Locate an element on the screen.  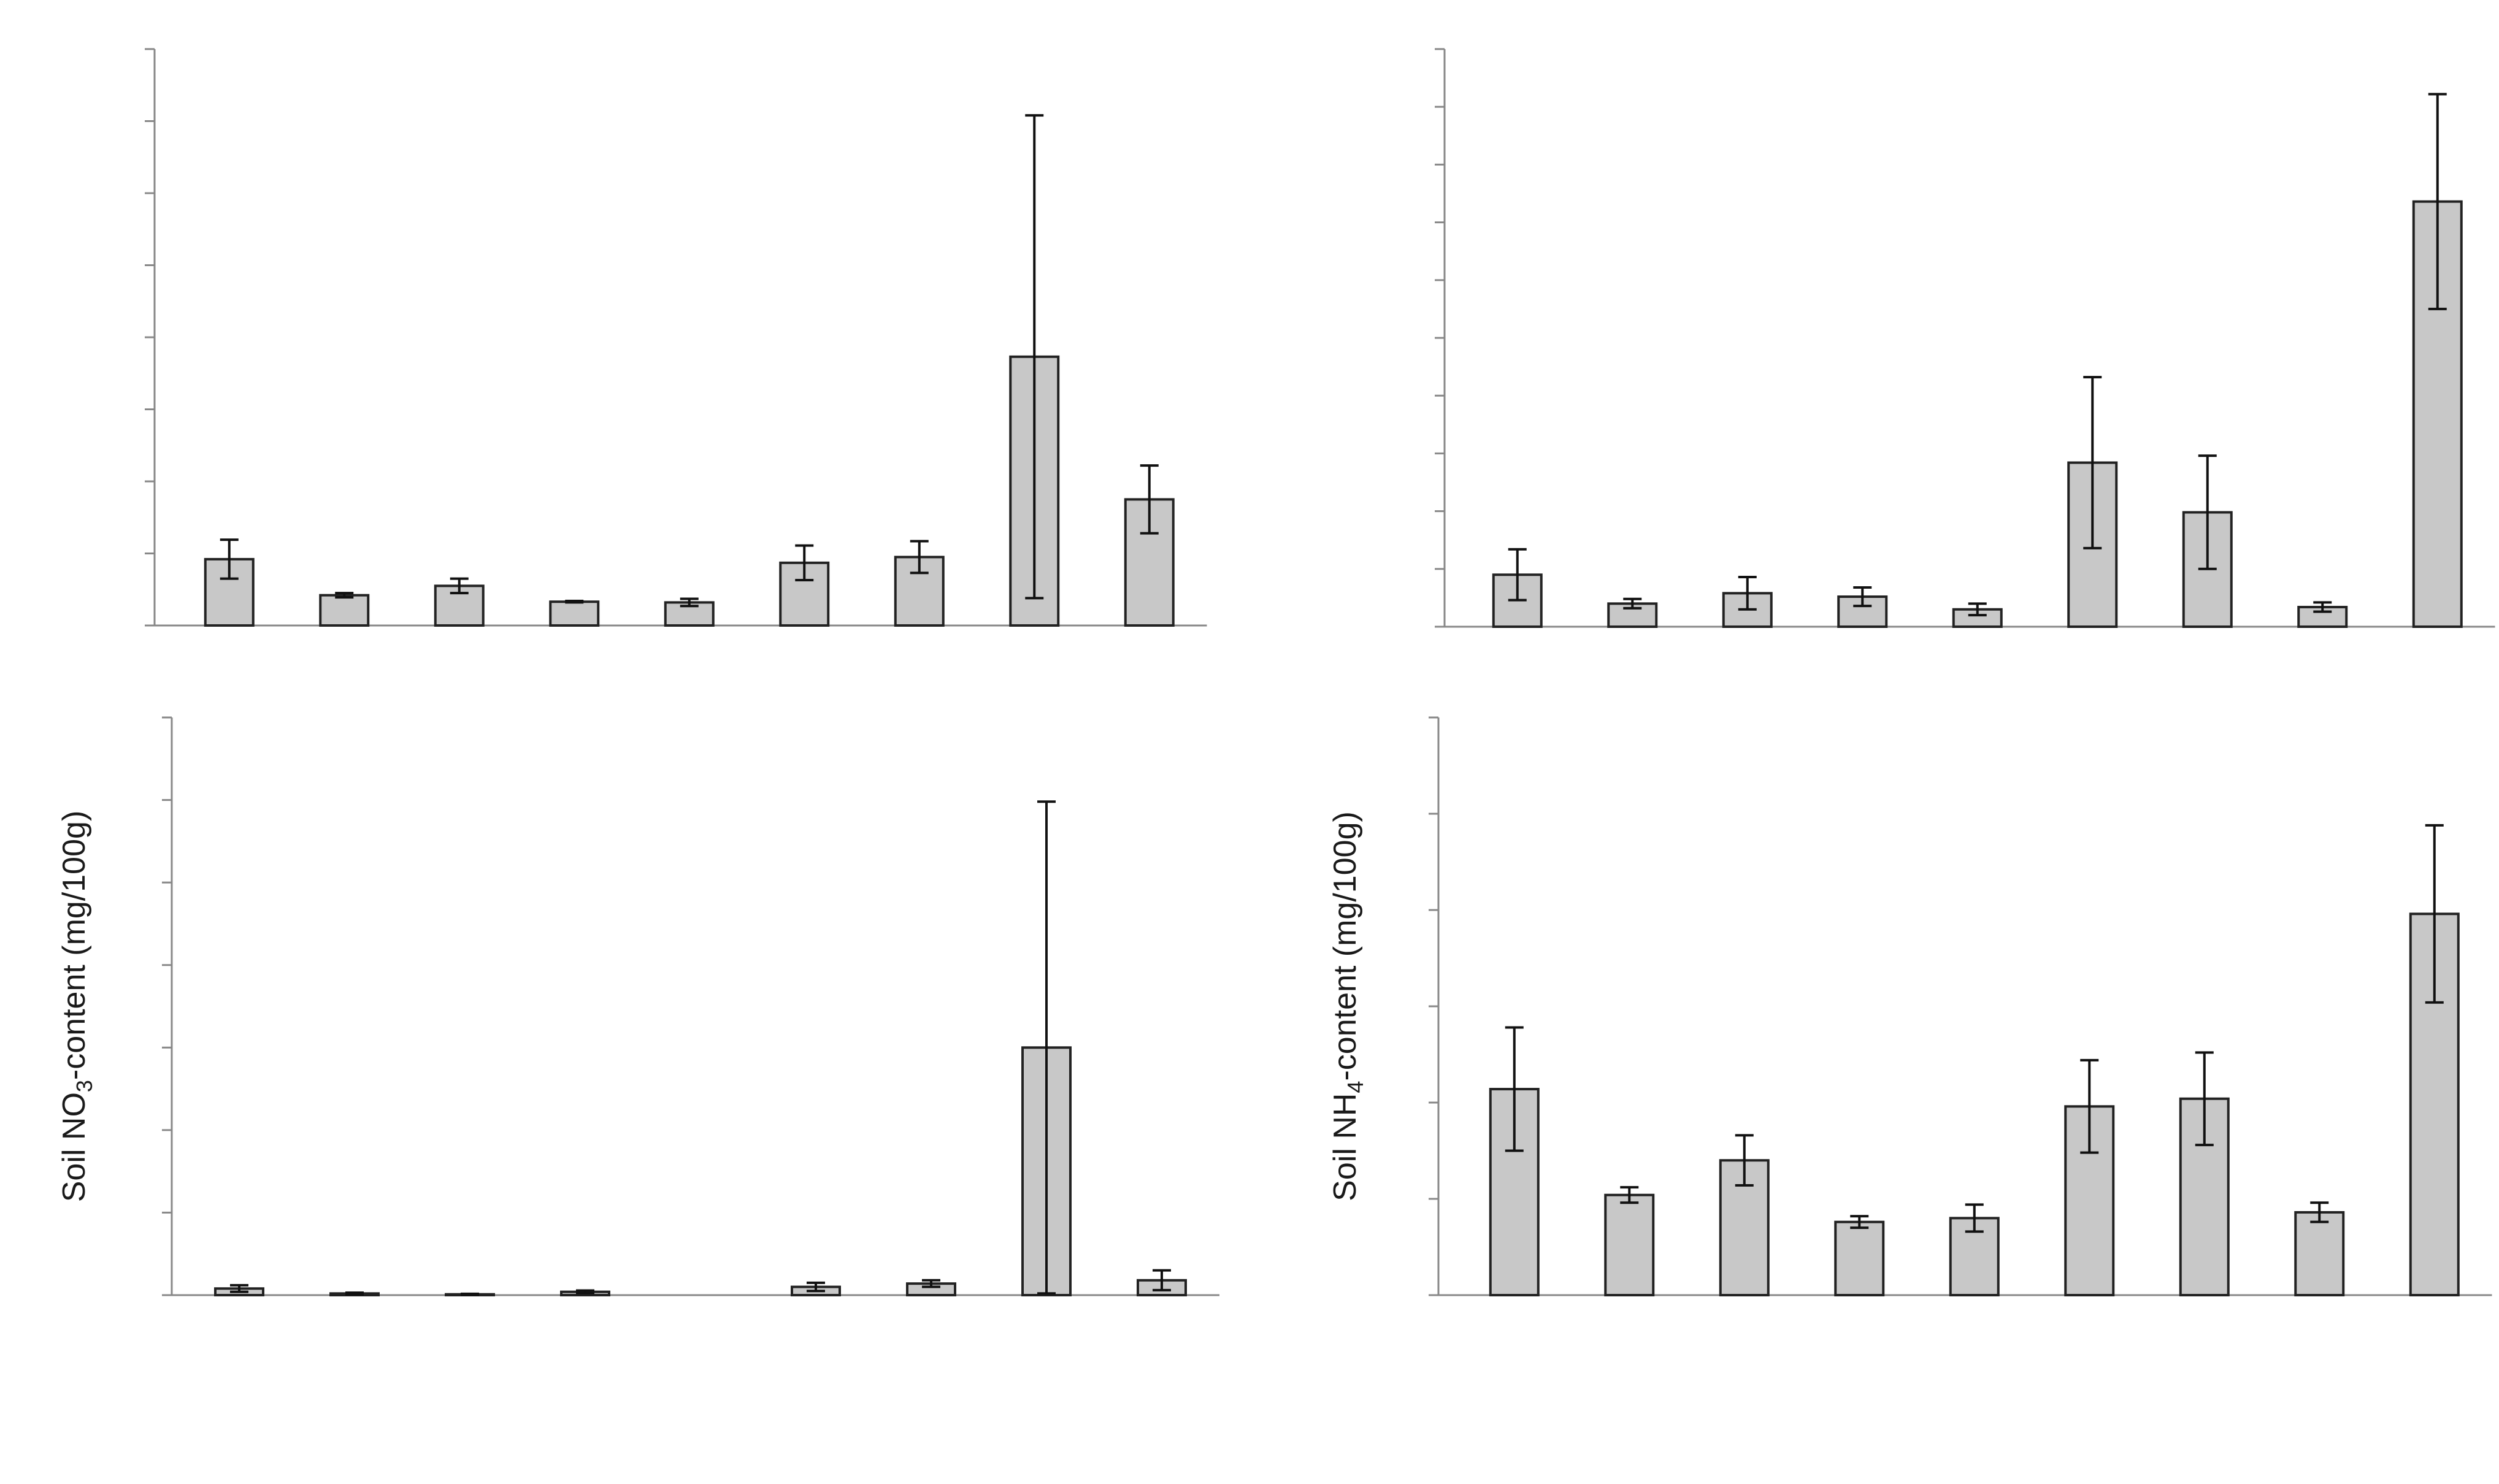
y-axis-title: Soil NH4-content (mg/100g) is located at coordinates (1347, 1006).